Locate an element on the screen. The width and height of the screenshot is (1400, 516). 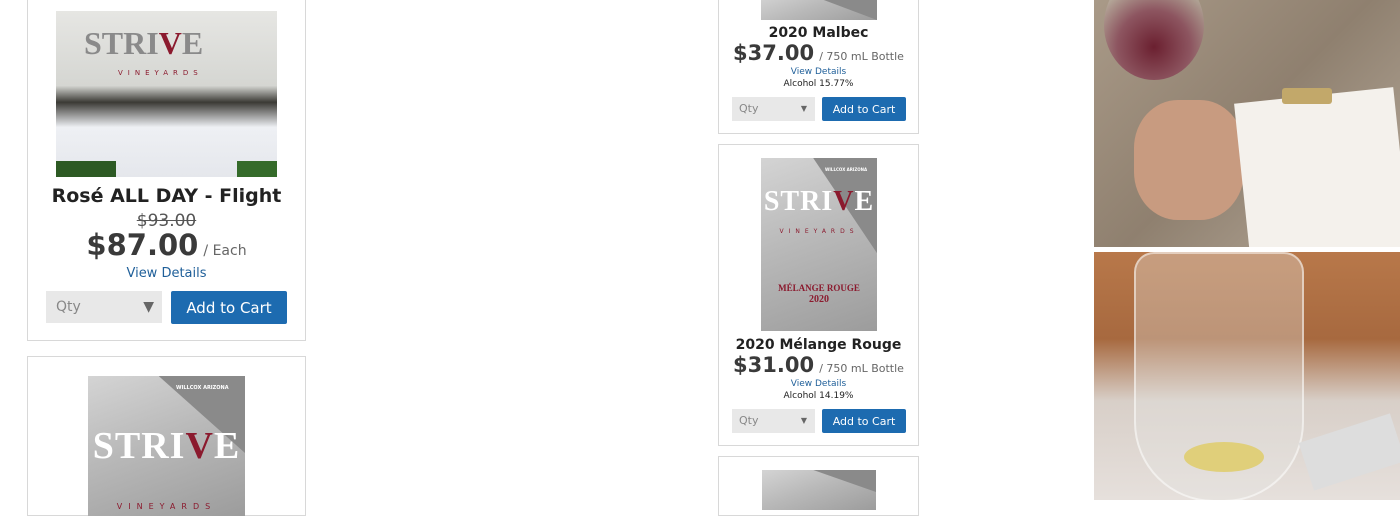
product-price: $31.00 / 750 mL Bottle is located at coordinates (818, 365).